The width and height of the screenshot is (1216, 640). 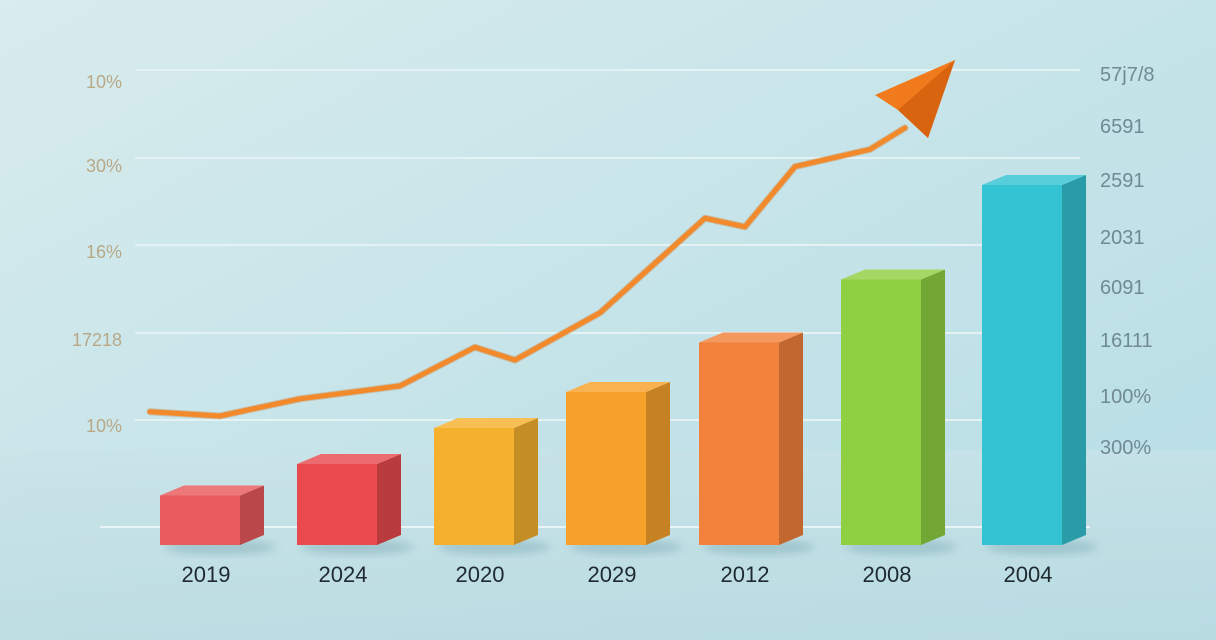 What do you see at coordinates (1122, 288) in the screenshot?
I see `right-tick-label: 6091` at bounding box center [1122, 288].